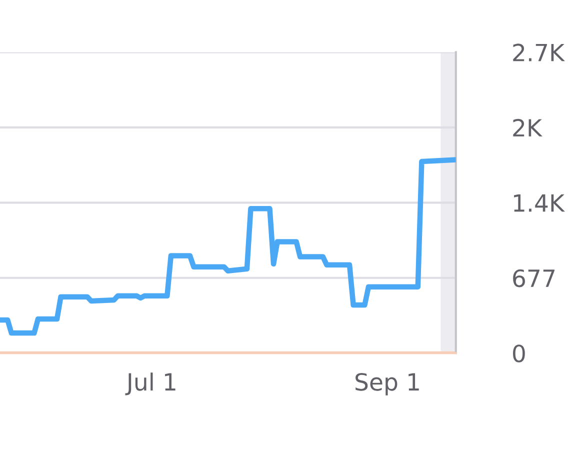 The width and height of the screenshot is (580, 458). Describe the element at coordinates (518, 353) in the screenshot. I see `y-tick-label: 0` at that location.